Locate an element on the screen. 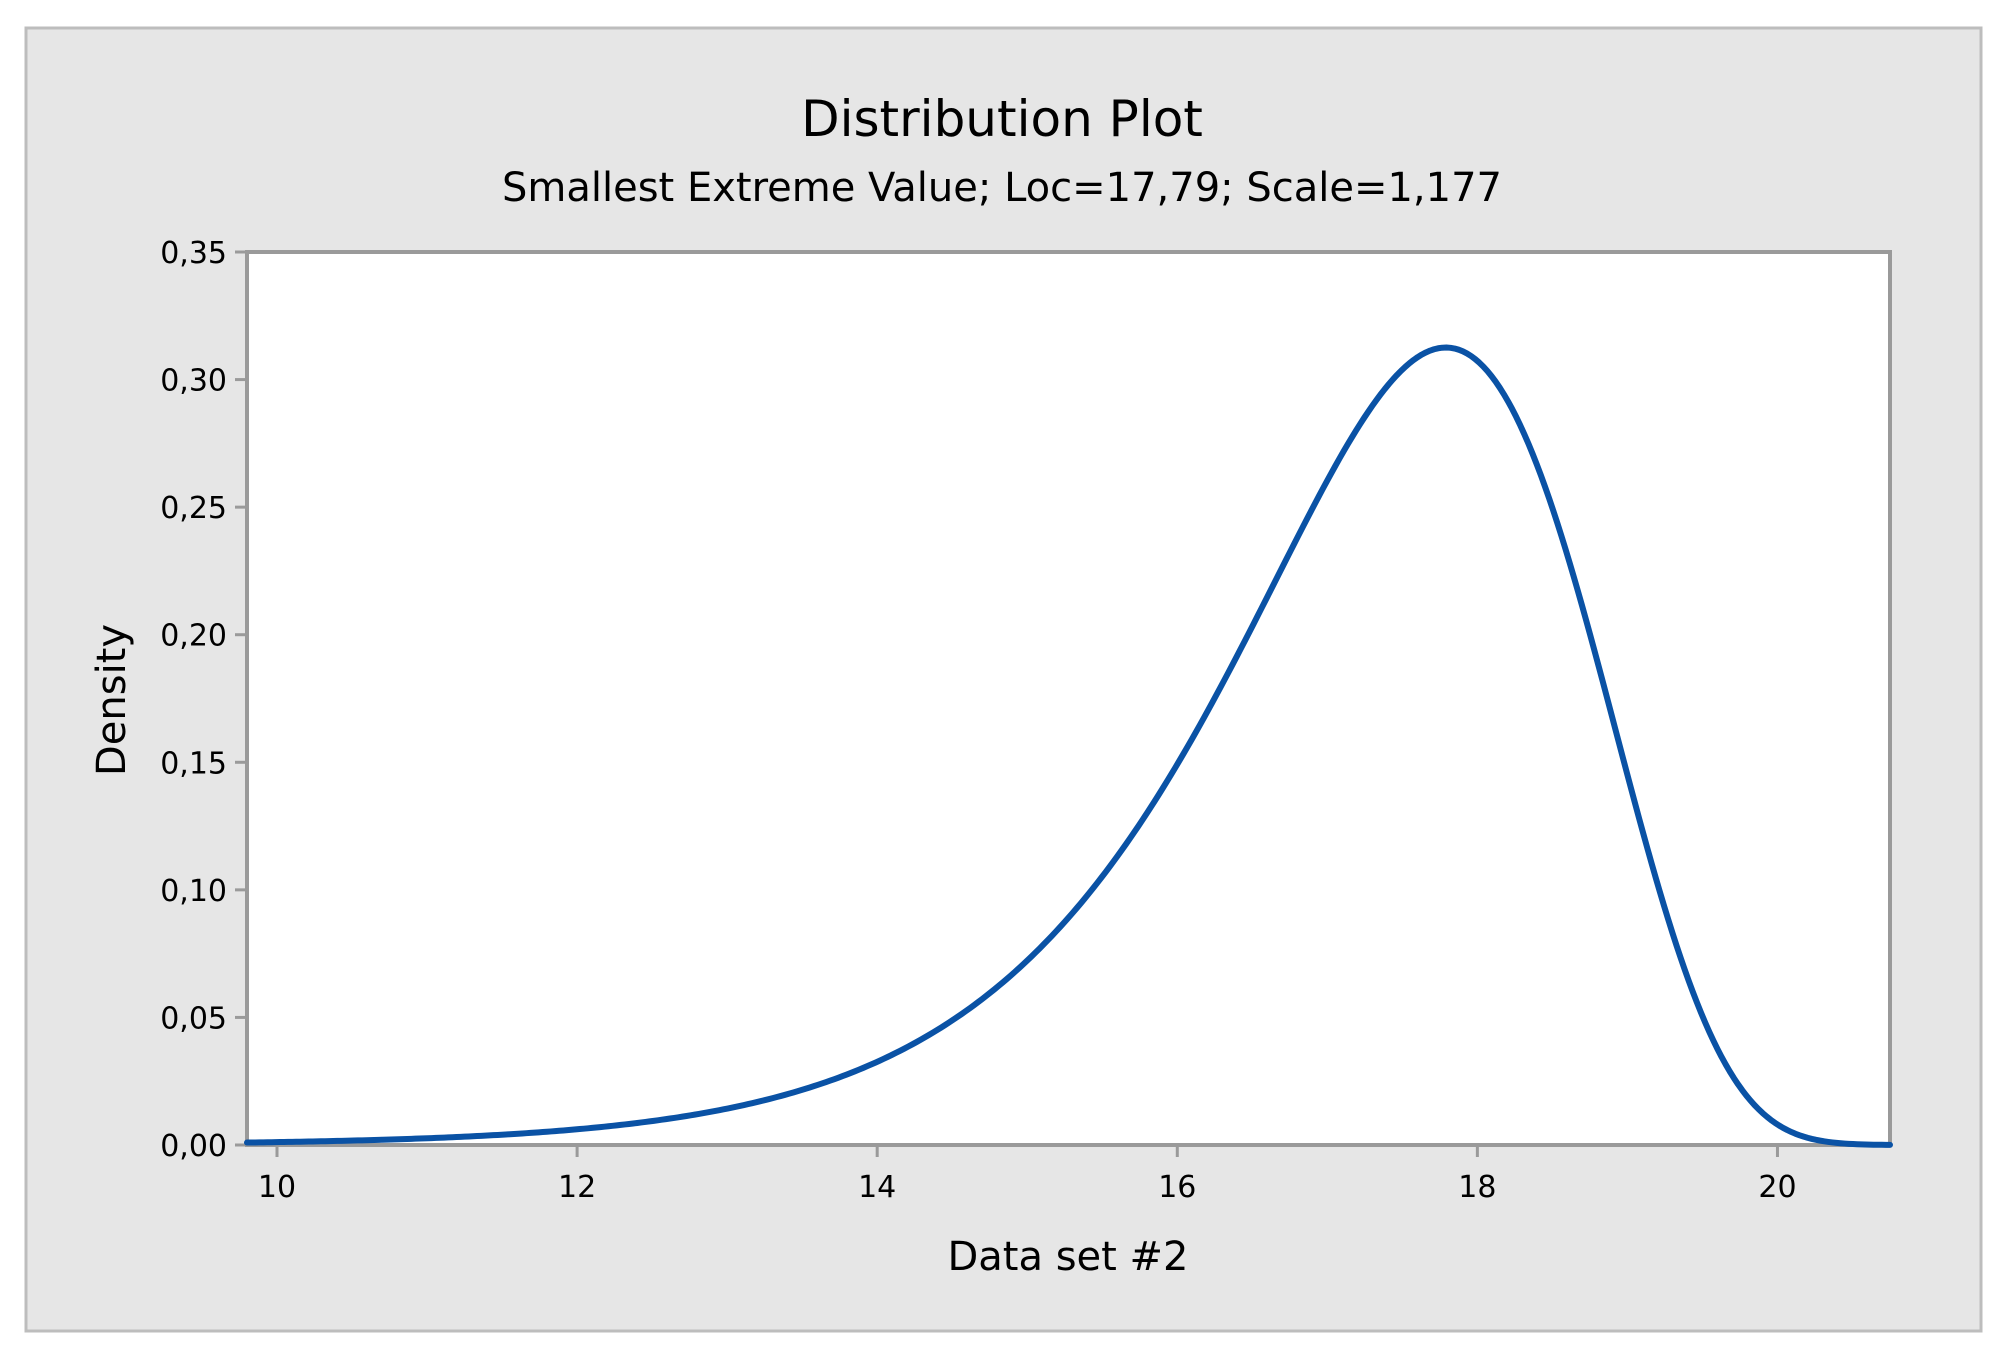  x-tick-label: 16 is located at coordinates (1177, 1187).